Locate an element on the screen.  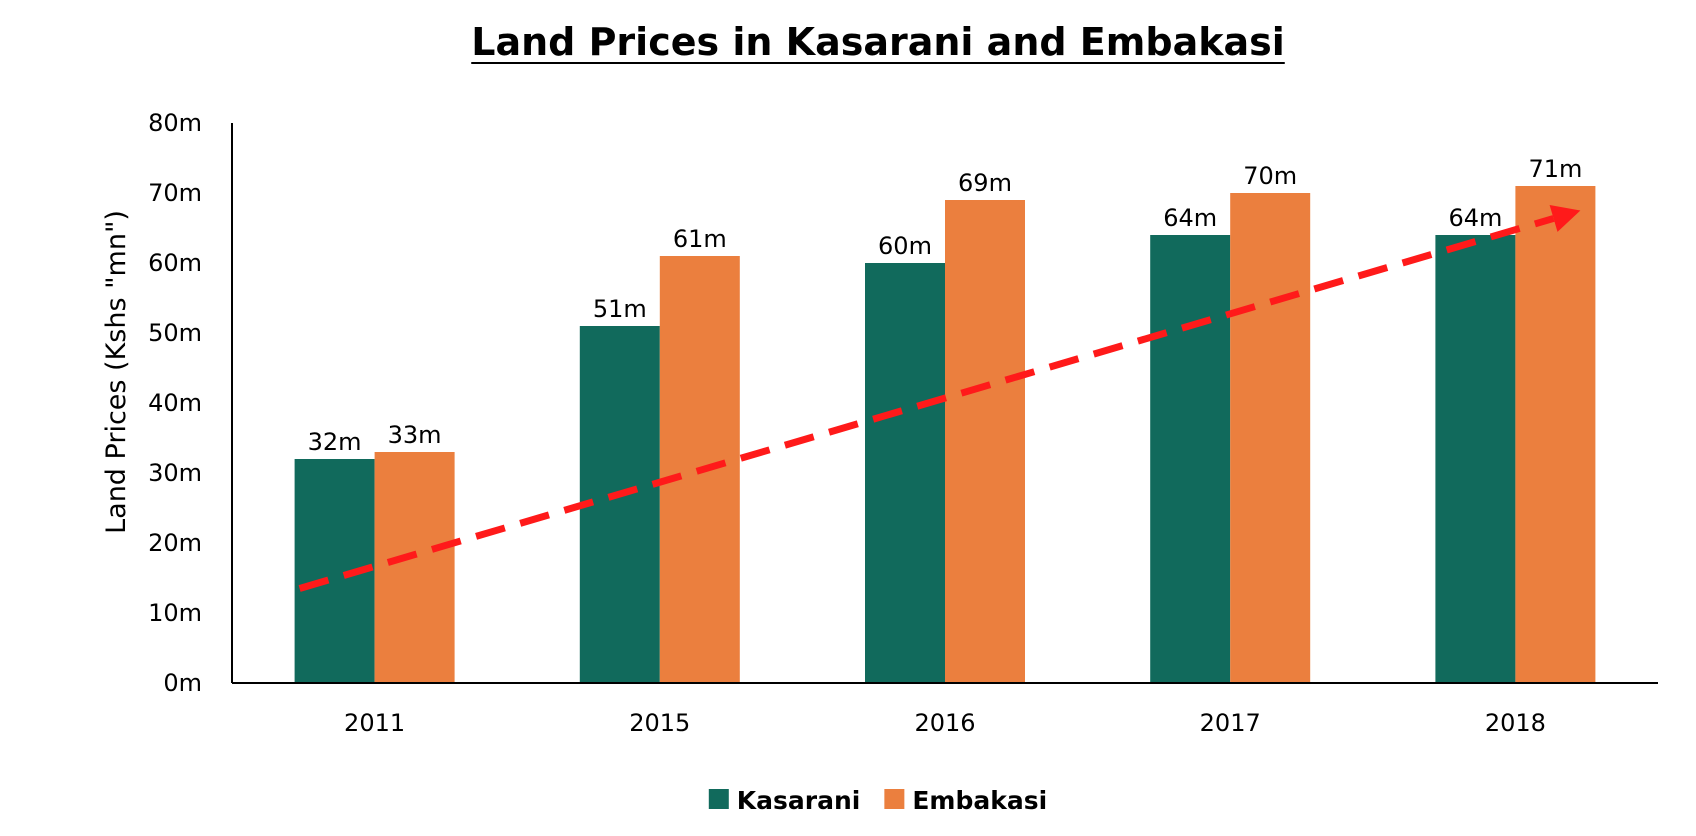
y-axis-ticks: 0m 10m 20m 30m 40m 50m 60m 70m 80m is located at coordinates (175, 403).